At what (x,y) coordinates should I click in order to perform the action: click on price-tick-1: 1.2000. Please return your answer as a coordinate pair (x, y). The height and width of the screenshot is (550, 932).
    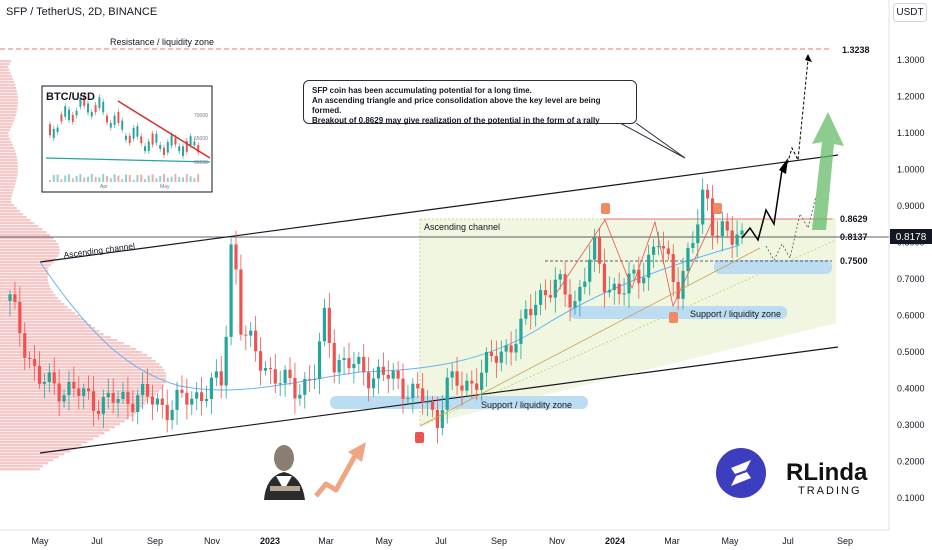
    Looking at the image, I should click on (911, 97).